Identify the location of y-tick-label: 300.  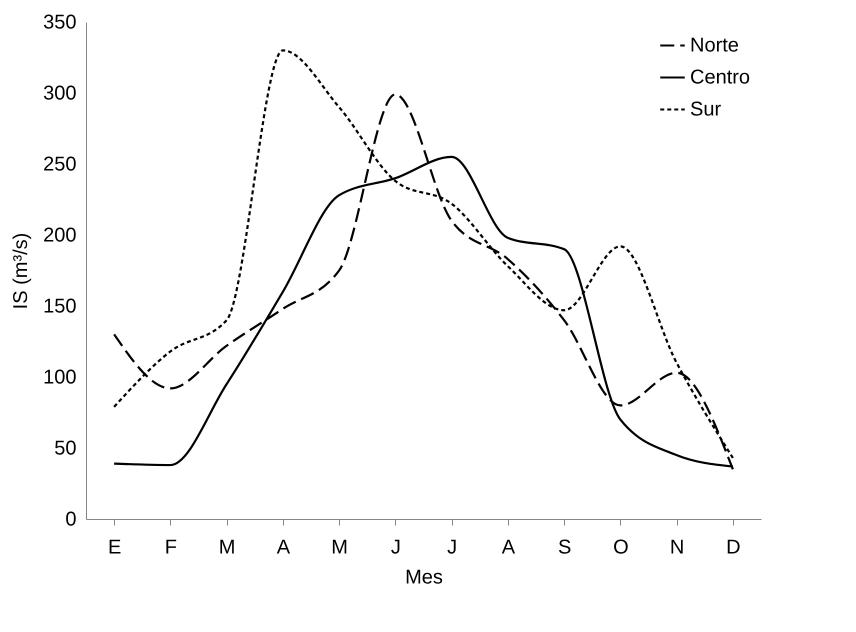
(59, 93).